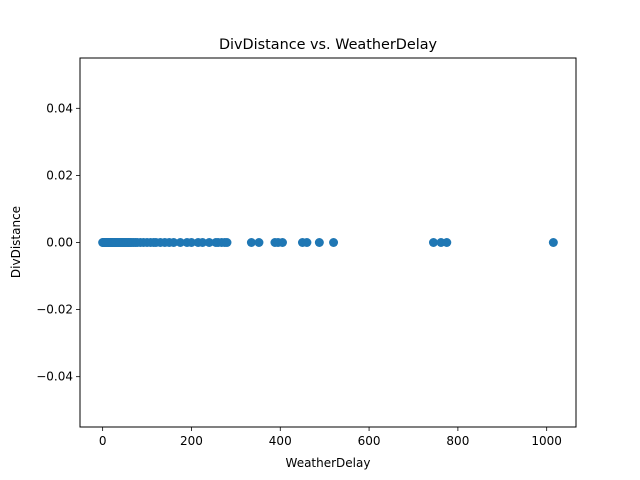  What do you see at coordinates (328, 463) in the screenshot?
I see `x-axis-label: WeatherDelay` at bounding box center [328, 463].